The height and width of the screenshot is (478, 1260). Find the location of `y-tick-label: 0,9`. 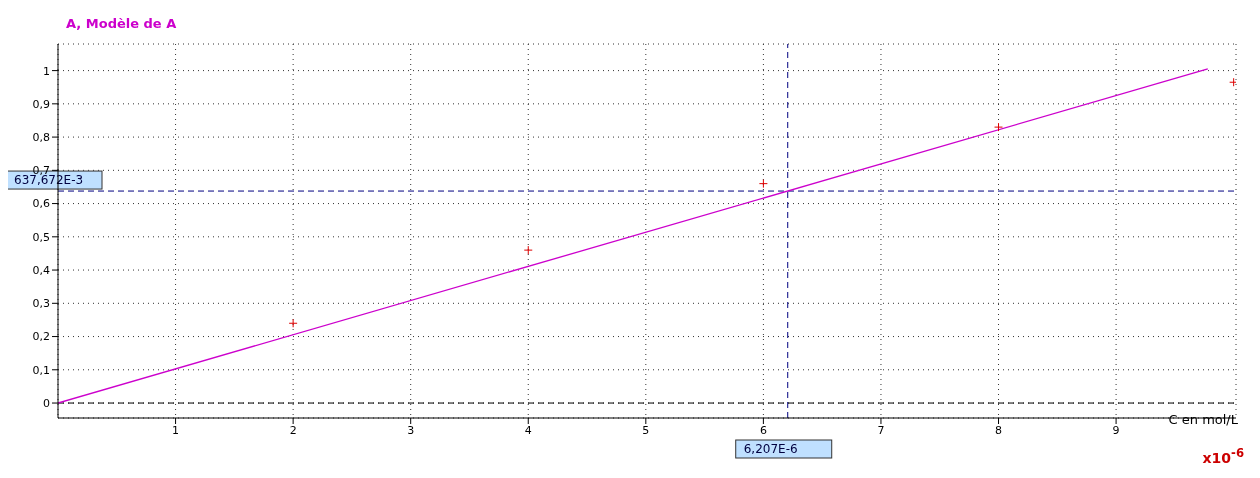

y-tick-label: 0,9 is located at coordinates (41, 104).